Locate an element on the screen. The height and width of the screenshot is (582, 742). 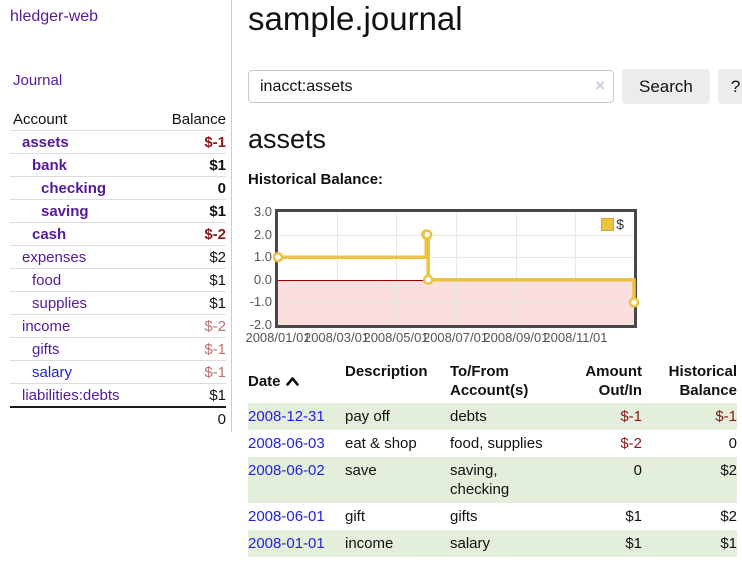
account-link: salary is located at coordinates (52, 372).